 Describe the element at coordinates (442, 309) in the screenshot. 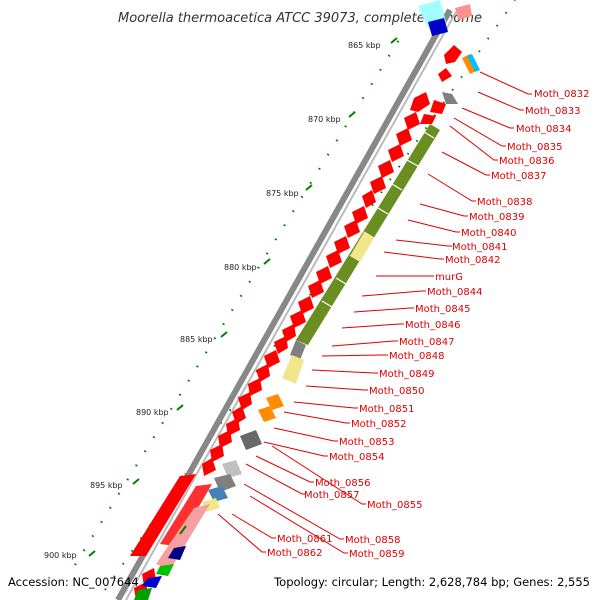

I see `gene-label: Moth_0845` at that location.